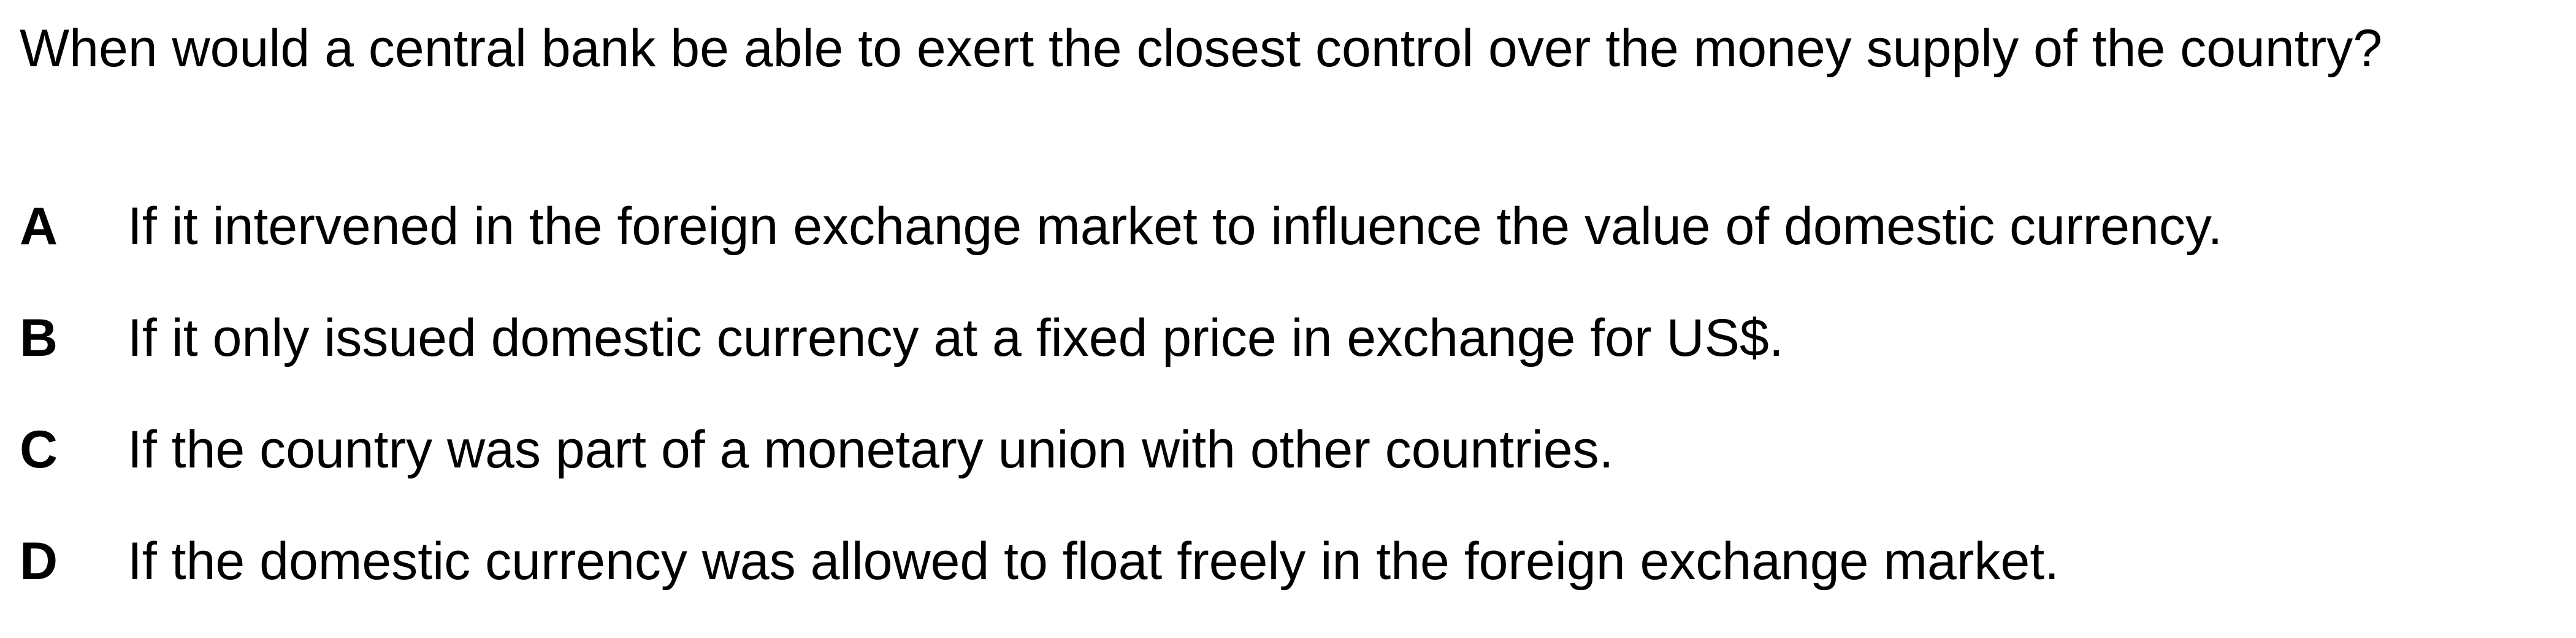 The width and height of the screenshot is (2576, 638). What do you see at coordinates (39, 338) in the screenshot?
I see `option-letter: B` at bounding box center [39, 338].